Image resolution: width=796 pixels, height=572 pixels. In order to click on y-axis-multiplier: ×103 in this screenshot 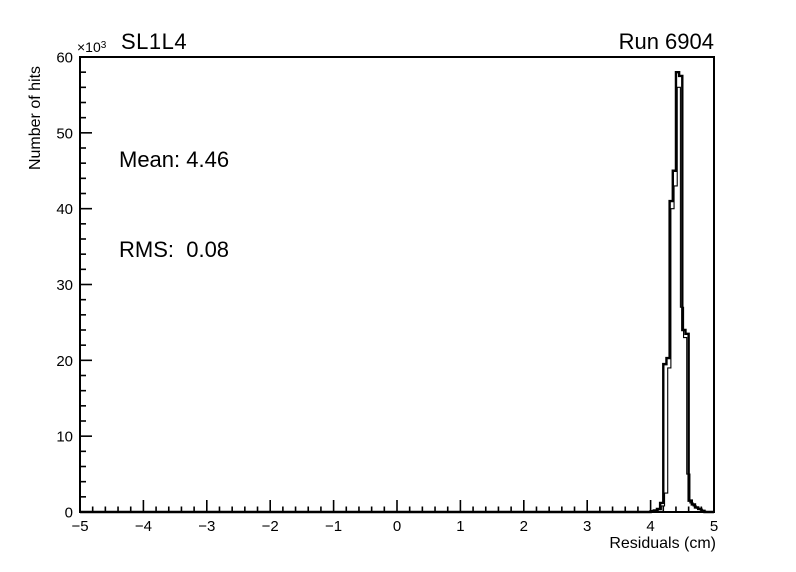, I will do `click(92, 47)`.